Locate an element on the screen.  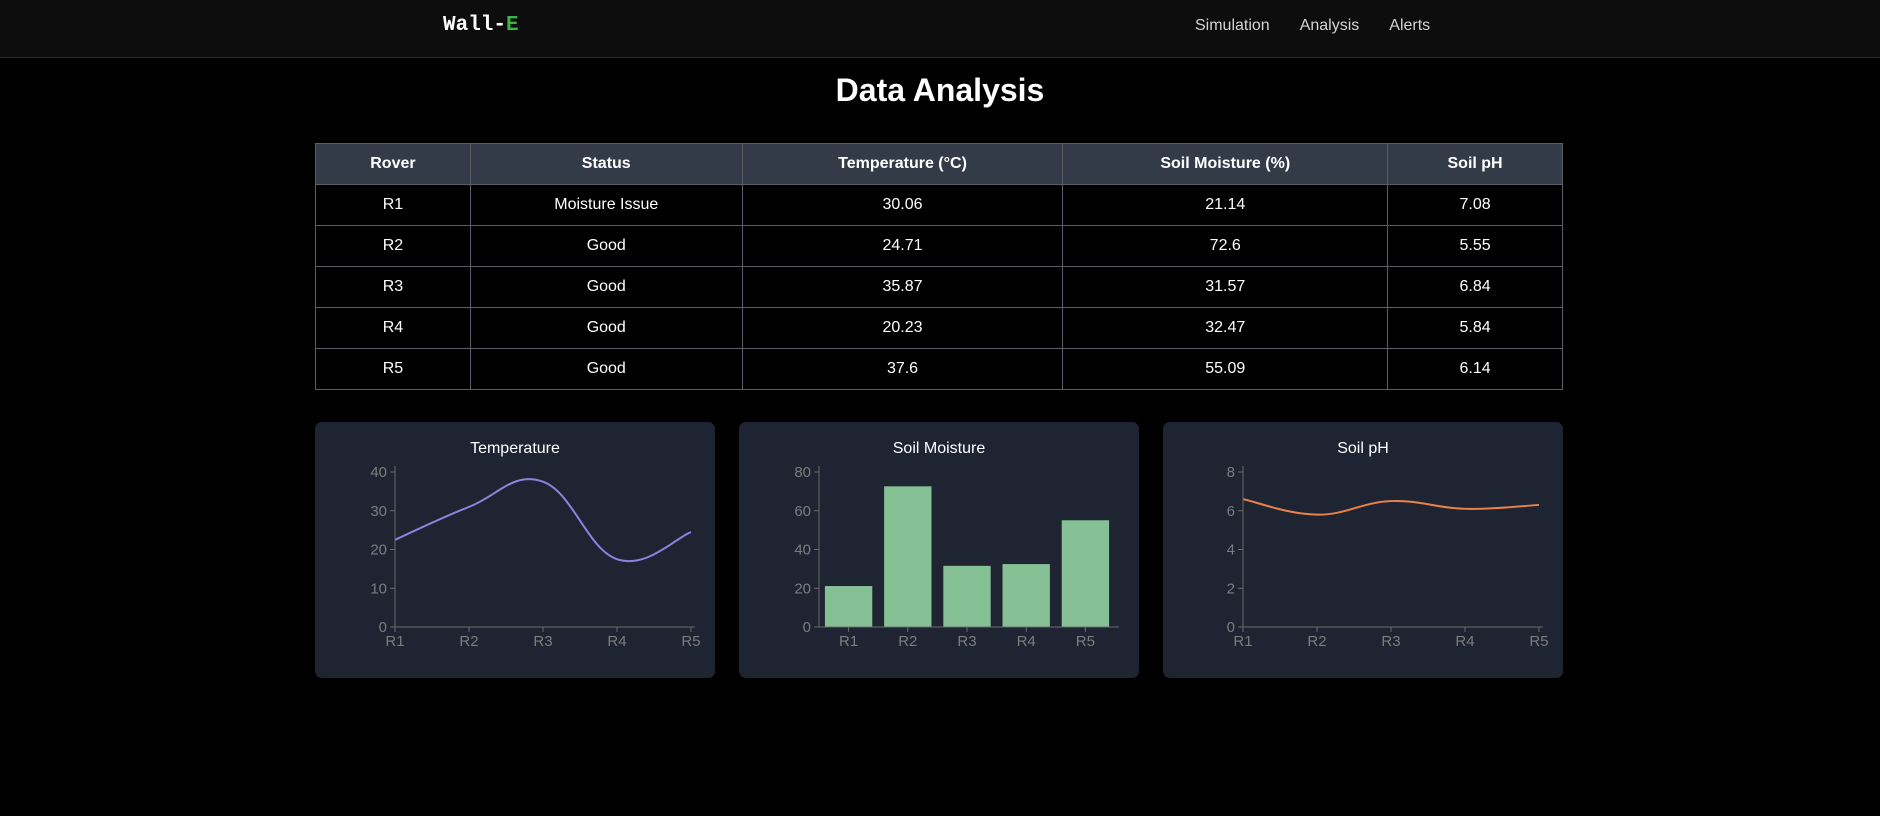
cell-soil-ph: 6.14 is located at coordinates (1475, 369).